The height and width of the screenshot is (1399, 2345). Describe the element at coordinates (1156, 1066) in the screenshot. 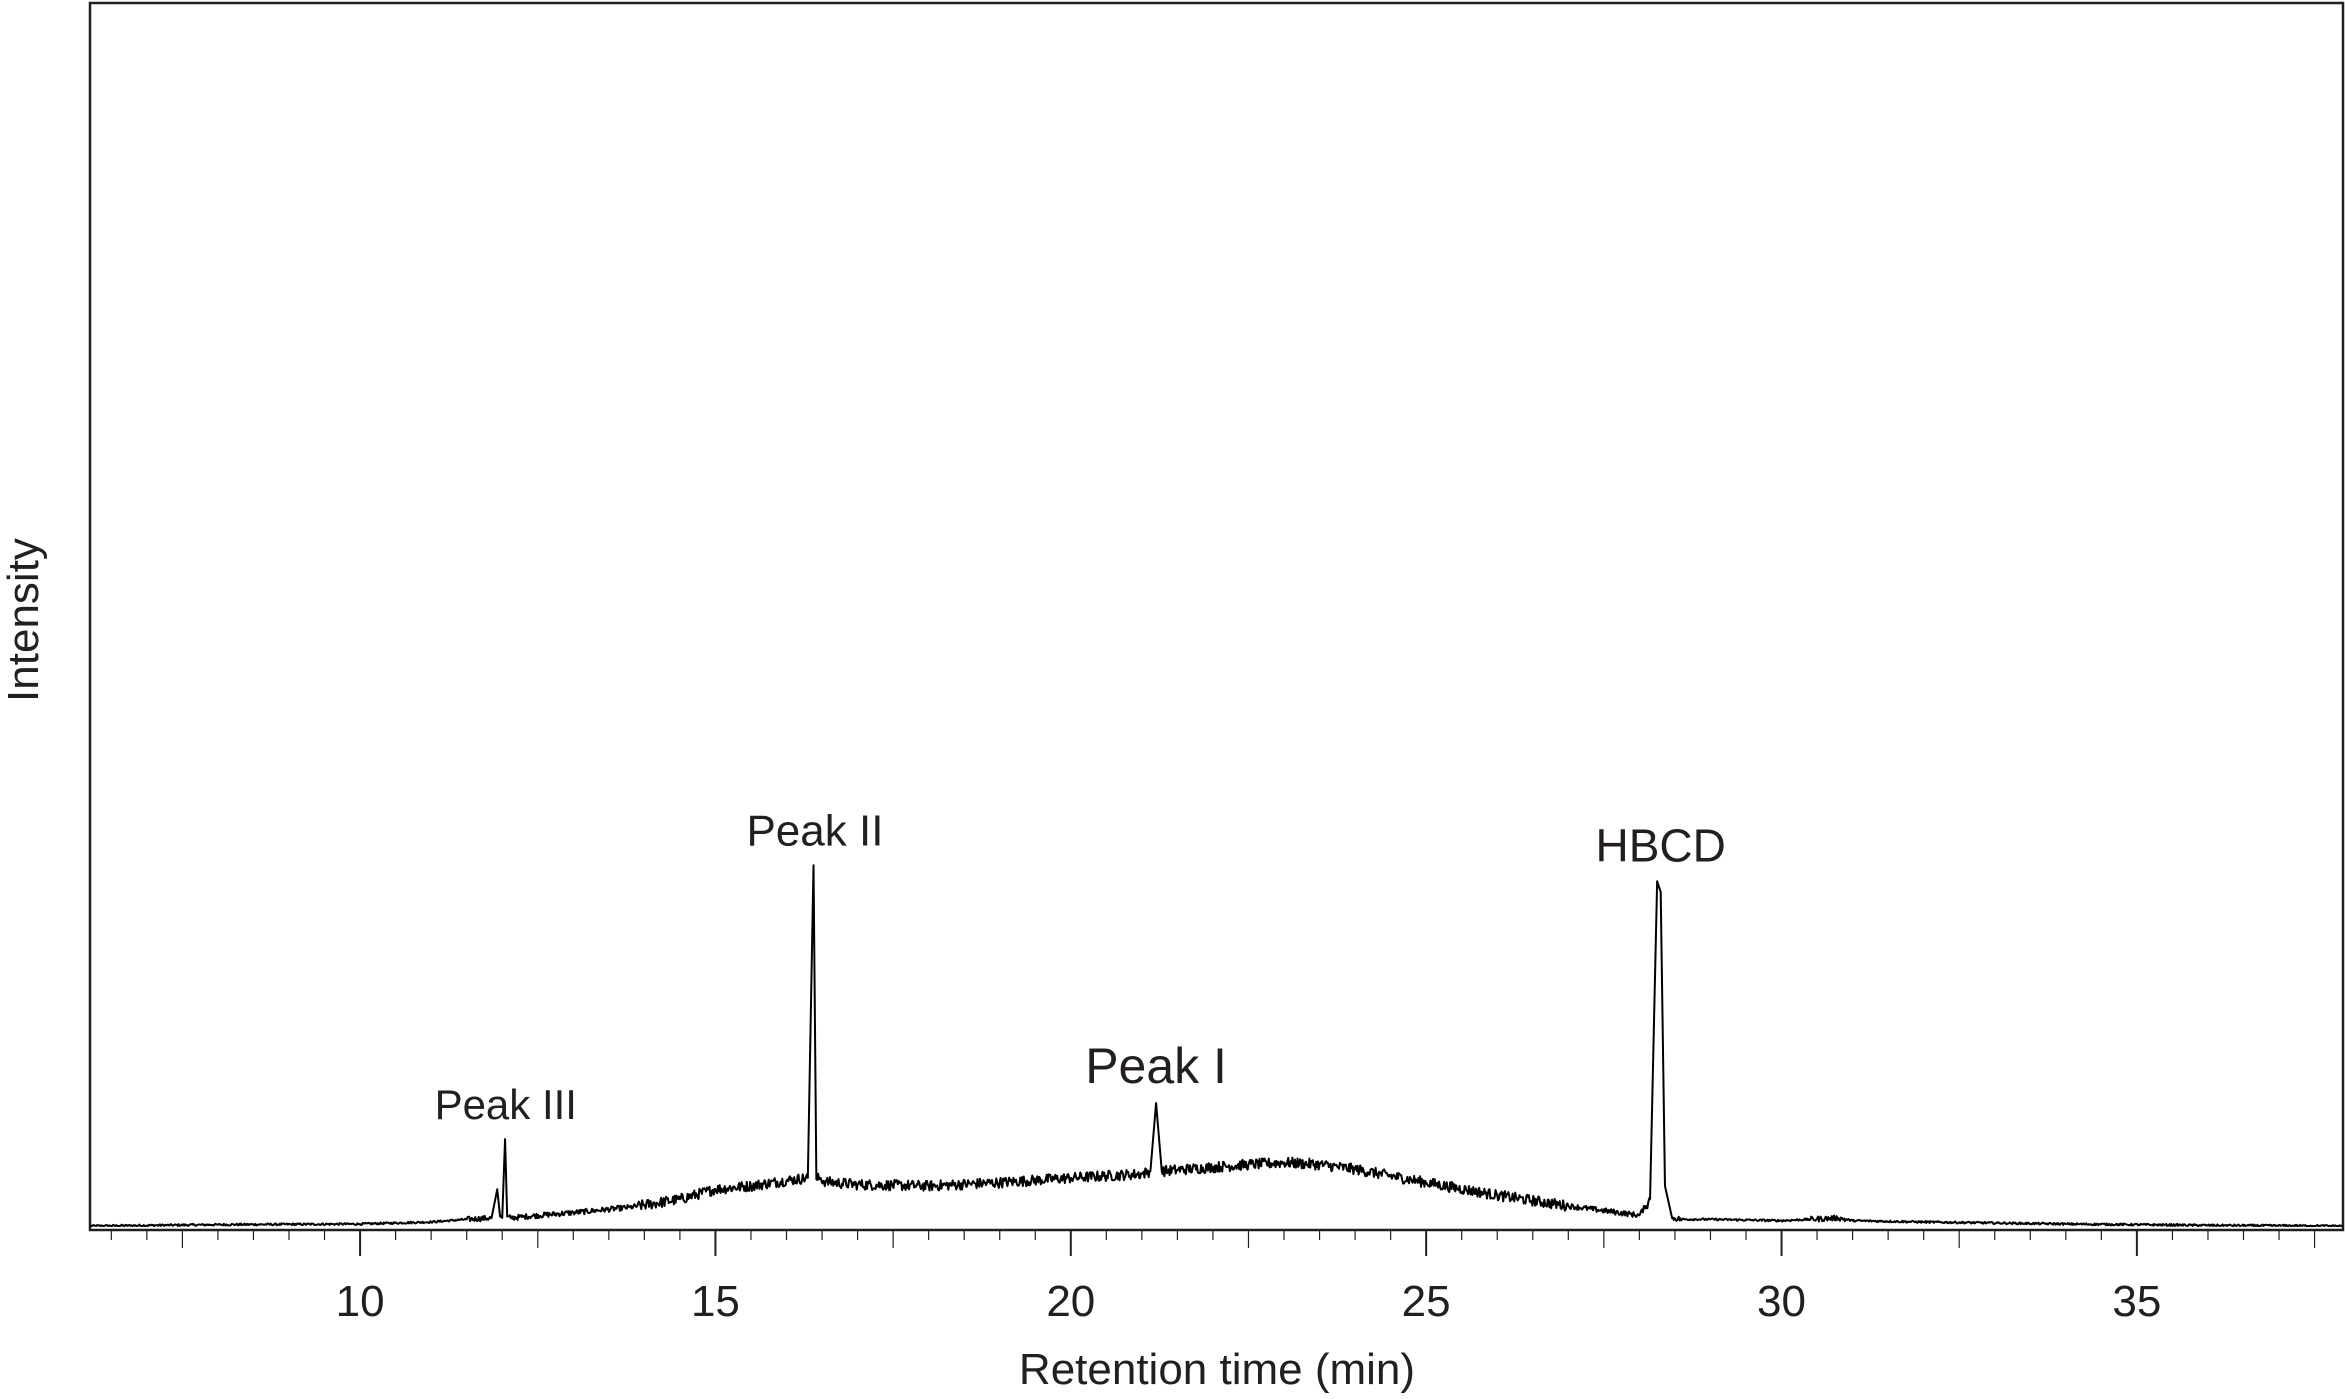

I see `peak-label: Peak I` at that location.